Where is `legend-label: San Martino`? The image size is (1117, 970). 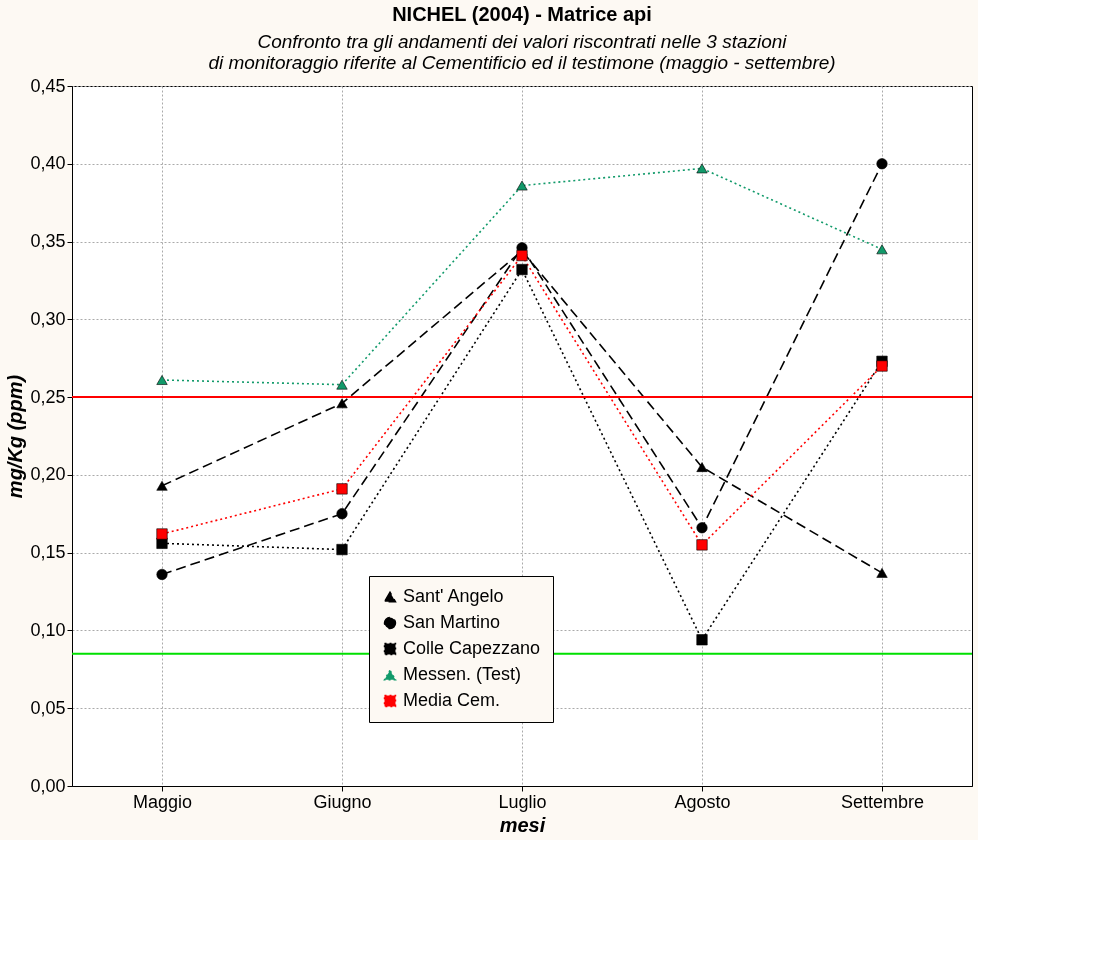
legend-label: San Martino is located at coordinates (452, 622).